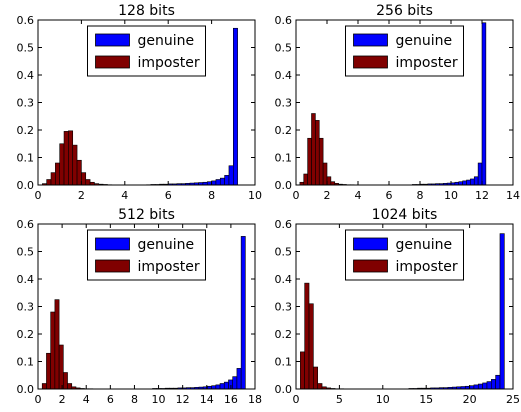 The image size is (521, 412). What do you see at coordinates (26, 48) in the screenshot?
I see `y-tick-label: 0.5` at bounding box center [26, 48].